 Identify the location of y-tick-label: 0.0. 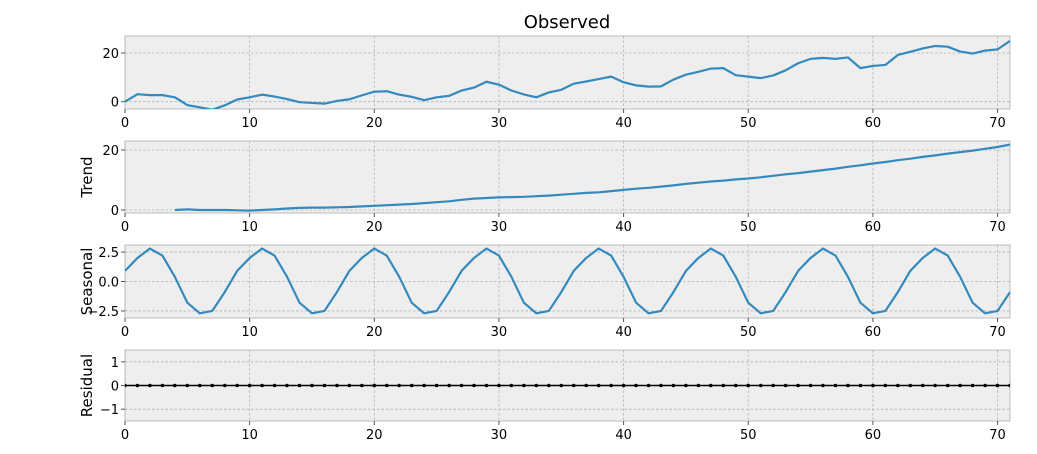
(108, 283).